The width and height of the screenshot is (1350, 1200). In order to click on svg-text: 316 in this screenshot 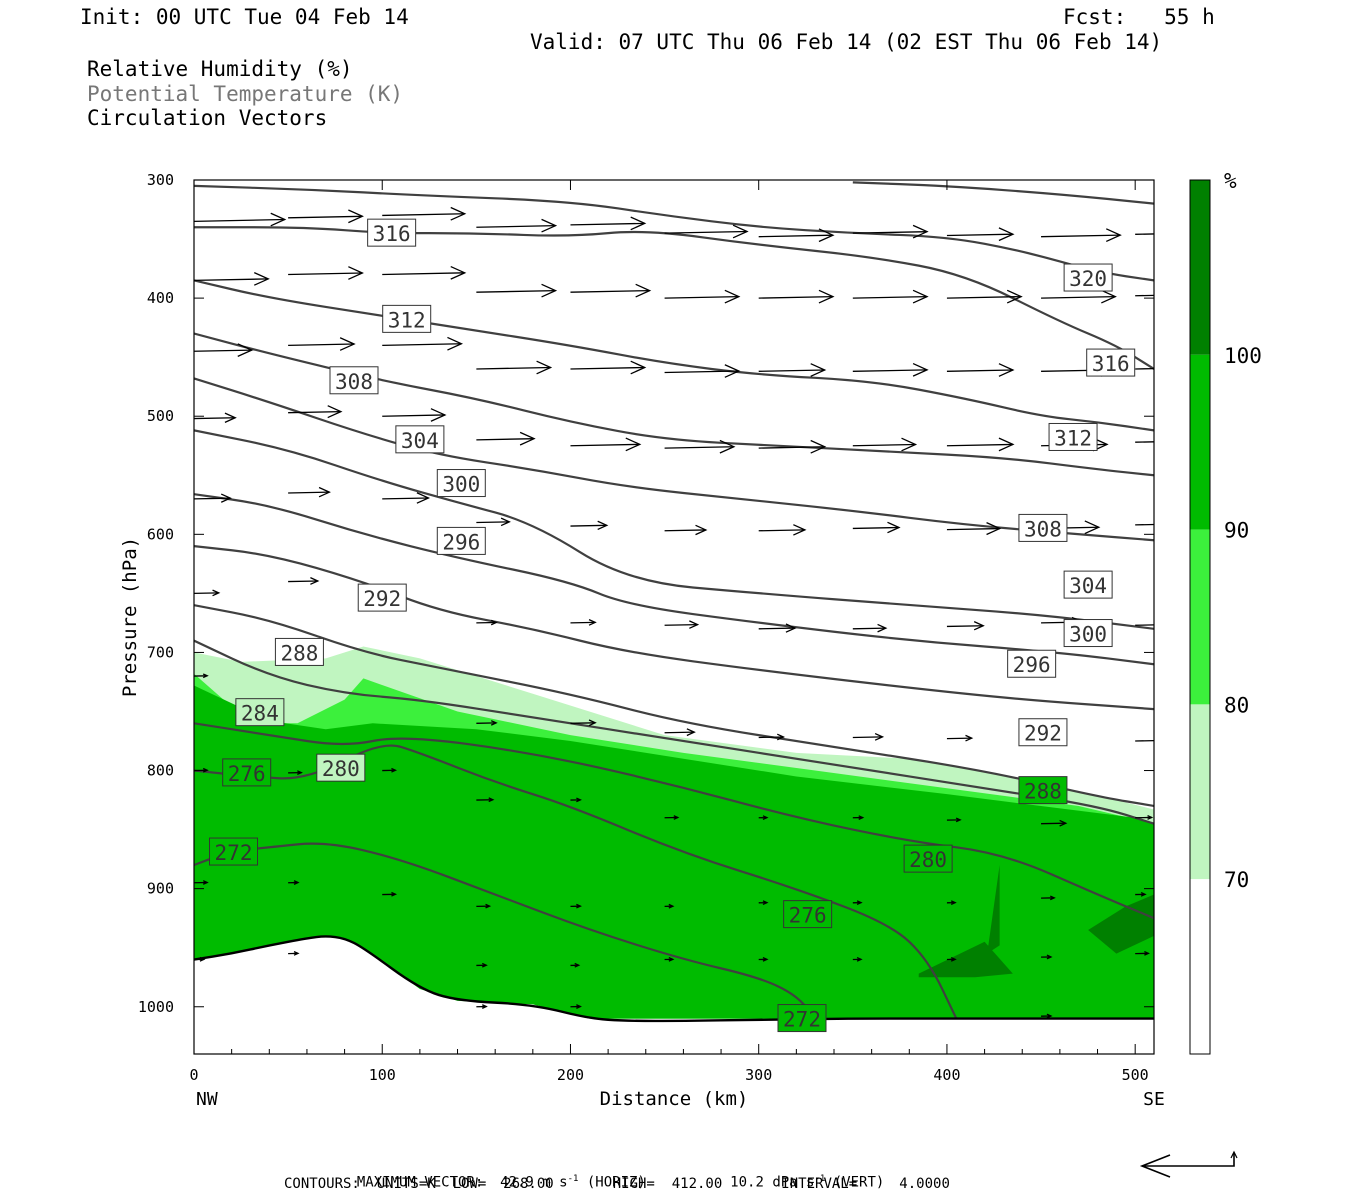, I will do `click(392, 234)`.